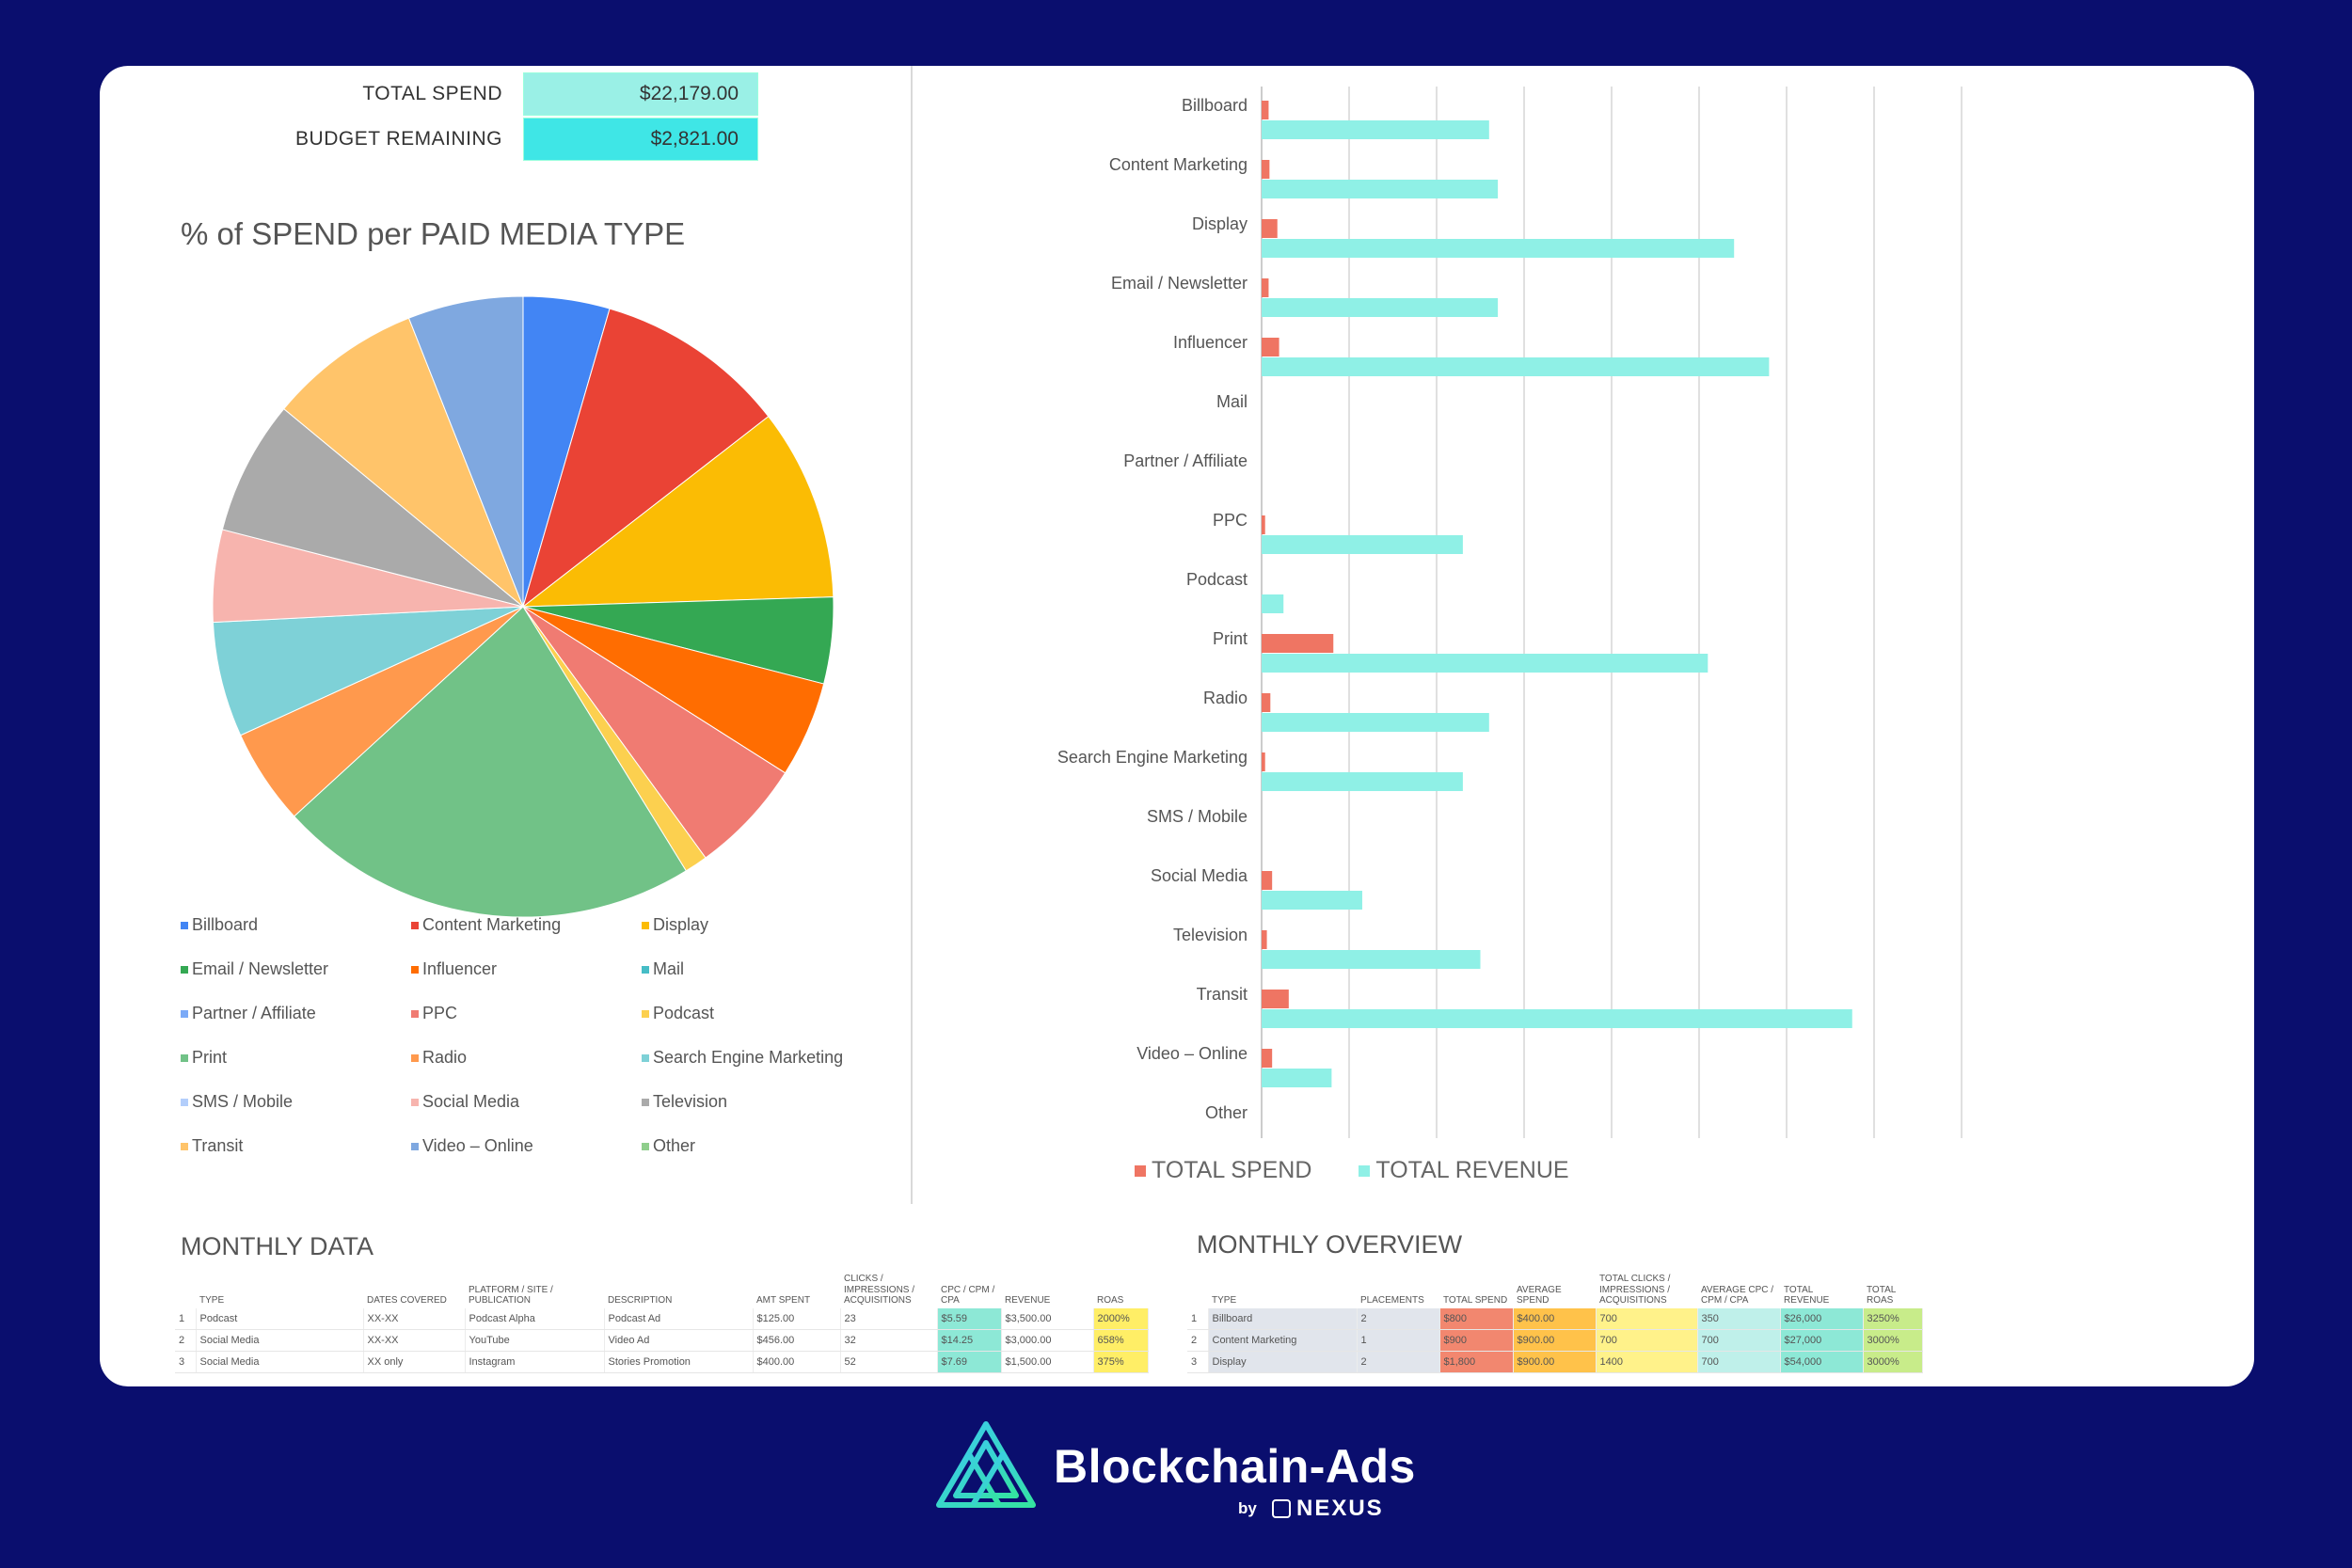 The image size is (2352, 1568). I want to click on total-spend-row: TOTAL SPEND $22,179.00, so click(485, 94).